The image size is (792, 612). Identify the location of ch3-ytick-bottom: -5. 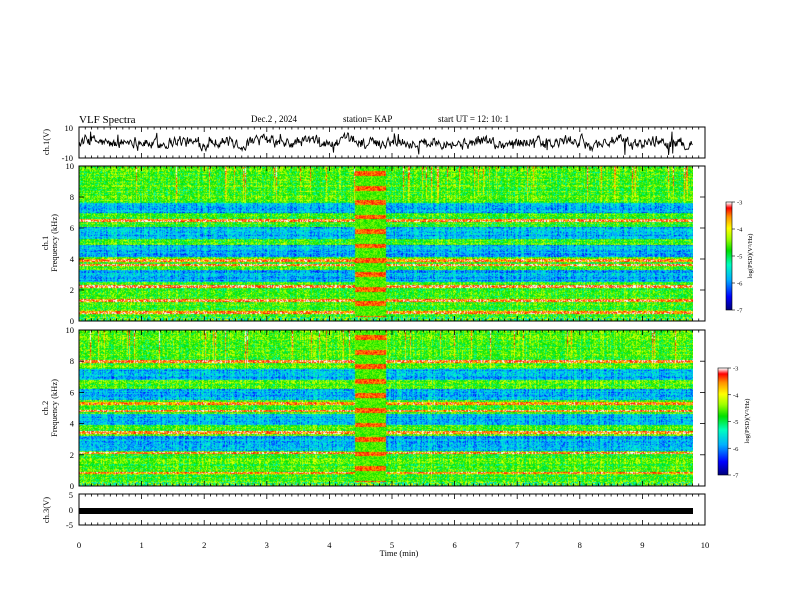
(69, 525).